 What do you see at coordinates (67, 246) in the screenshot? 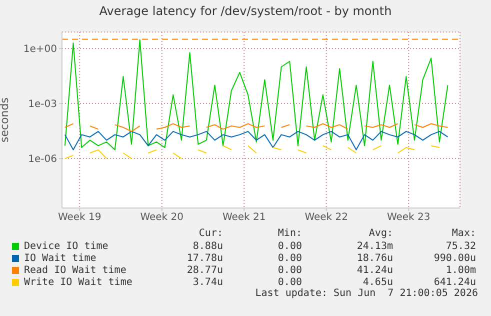
I see `legend-label: Device IO time` at bounding box center [67, 246].